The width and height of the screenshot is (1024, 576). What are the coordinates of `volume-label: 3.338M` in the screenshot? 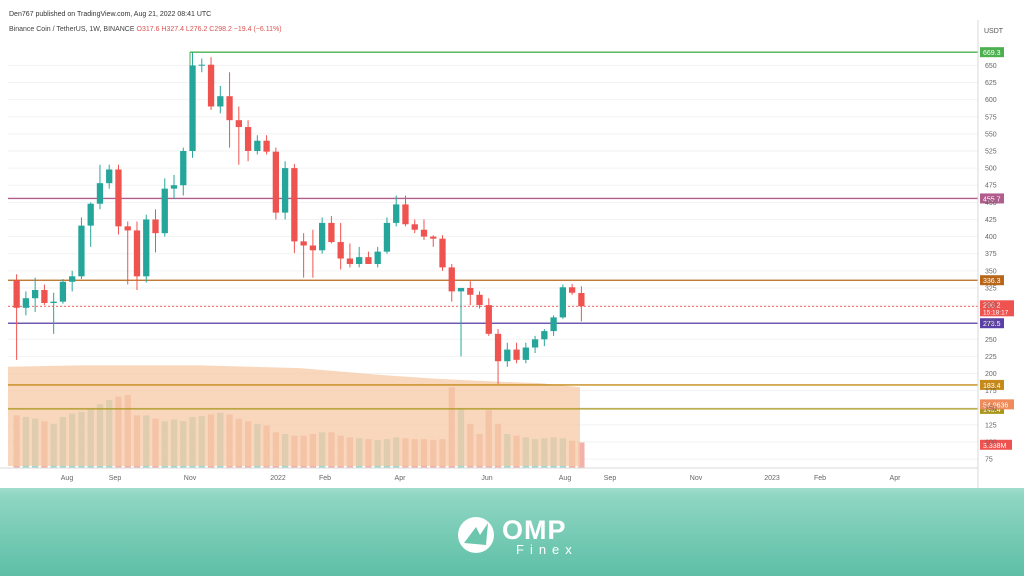 It's located at (995, 446).